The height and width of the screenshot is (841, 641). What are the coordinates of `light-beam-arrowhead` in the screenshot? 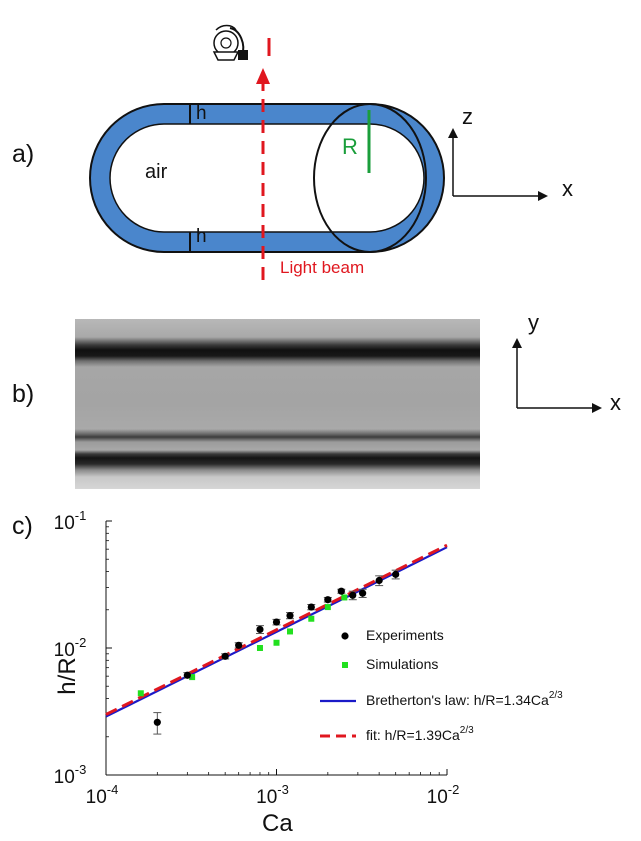 It's located at (263, 76).